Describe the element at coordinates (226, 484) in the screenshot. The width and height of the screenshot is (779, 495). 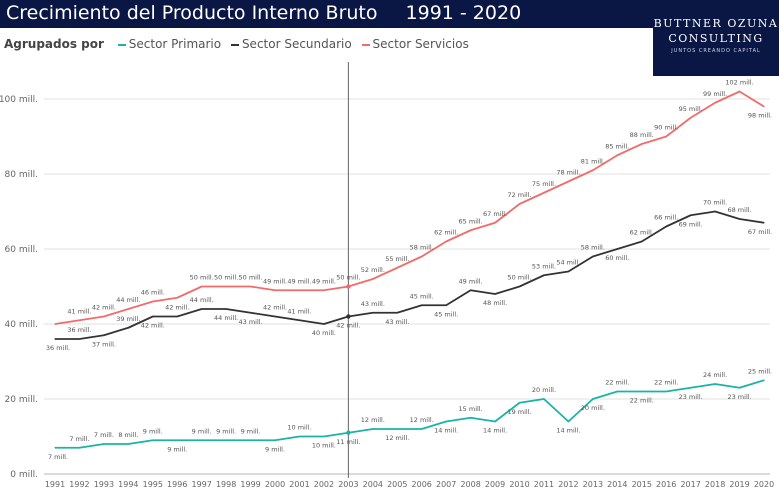
I see `x-tick-label: 1998` at that location.